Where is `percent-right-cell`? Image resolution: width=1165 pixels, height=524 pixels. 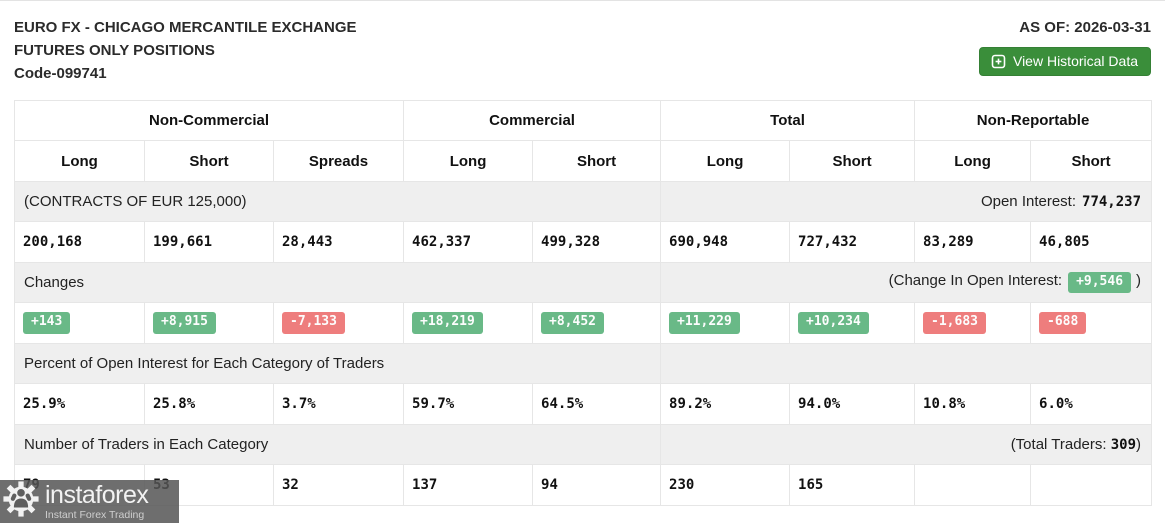
percent-right-cell is located at coordinates (906, 363).